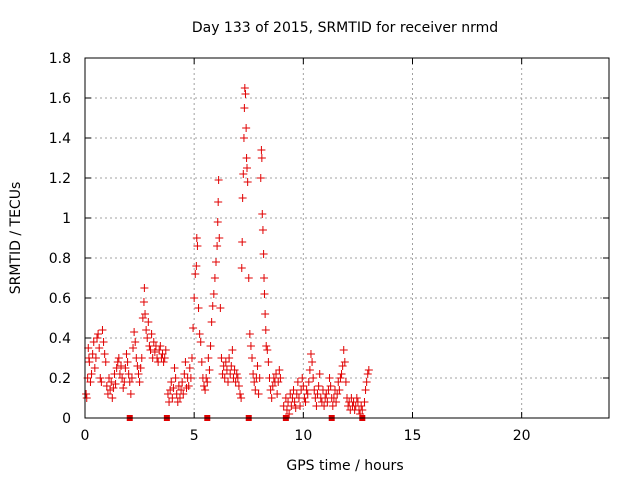 This screenshot has width=640, height=480. Describe the element at coordinates (66, 219) in the screenshot. I see `y-tick-label: 1` at that location.